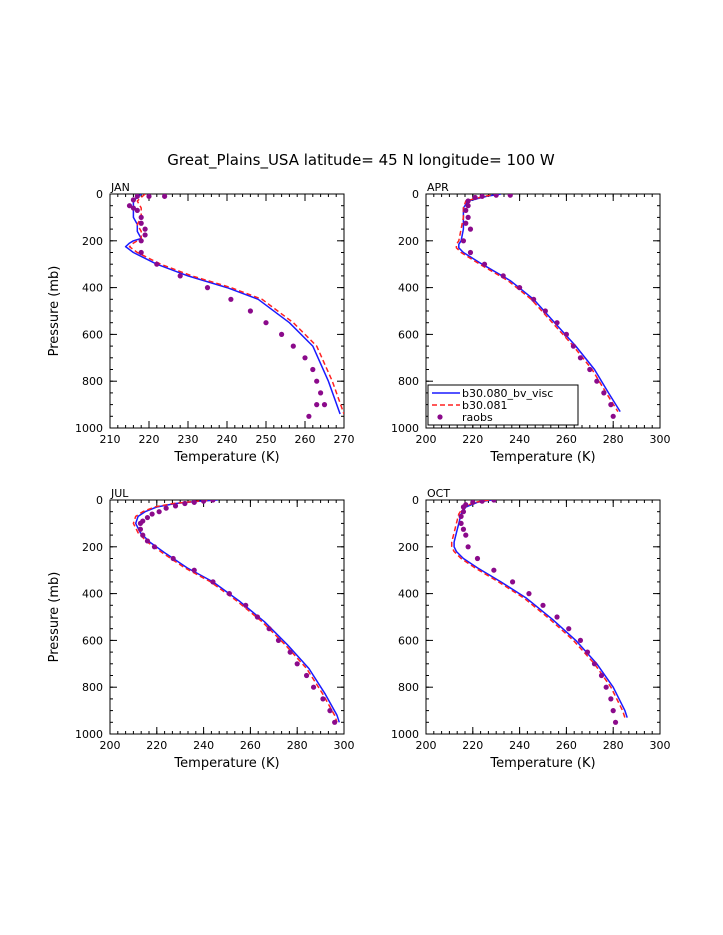 This screenshot has width=723, height=935. I want to click on x-tick-label: 270, so click(344, 439).